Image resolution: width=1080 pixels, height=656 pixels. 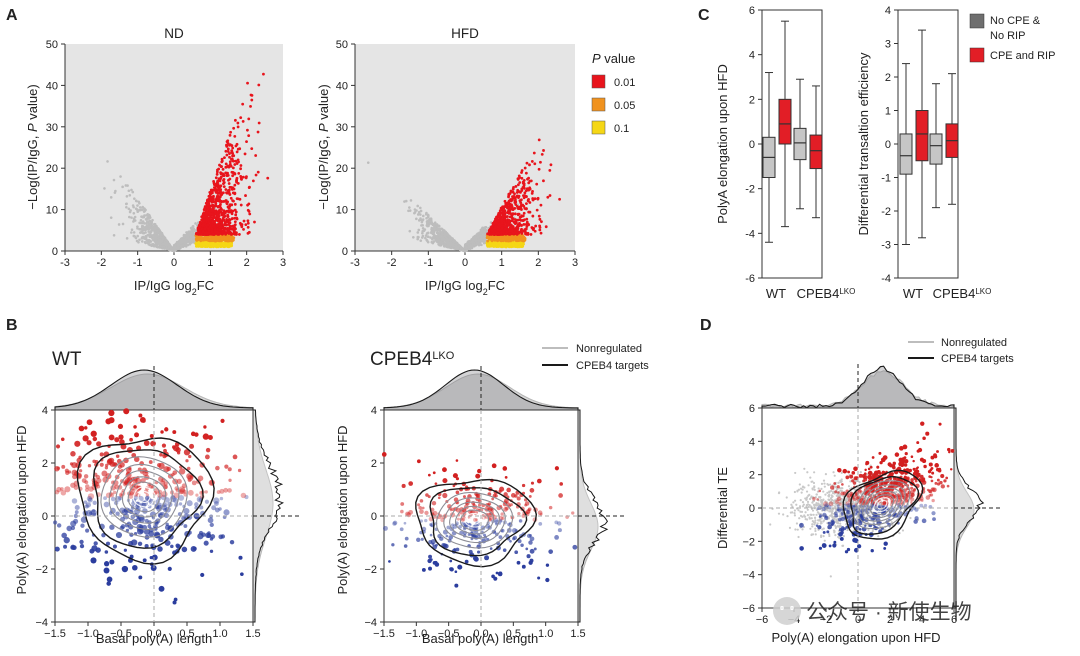 What do you see at coordinates (342, 169) in the screenshot?
I see `y-tick-label: 20` at bounding box center [342, 169].